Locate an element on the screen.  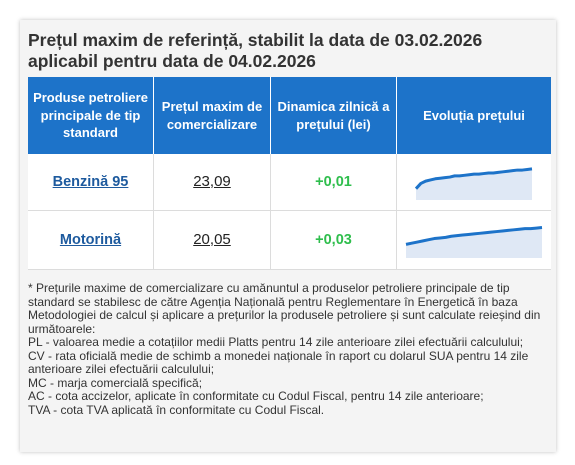
change-value: +0,03 is located at coordinates (333, 240).